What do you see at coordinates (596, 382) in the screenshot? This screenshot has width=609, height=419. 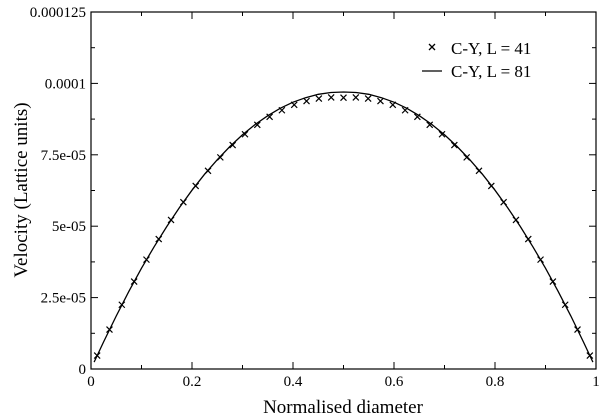 I see `x-tick-label: 1` at bounding box center [596, 382].